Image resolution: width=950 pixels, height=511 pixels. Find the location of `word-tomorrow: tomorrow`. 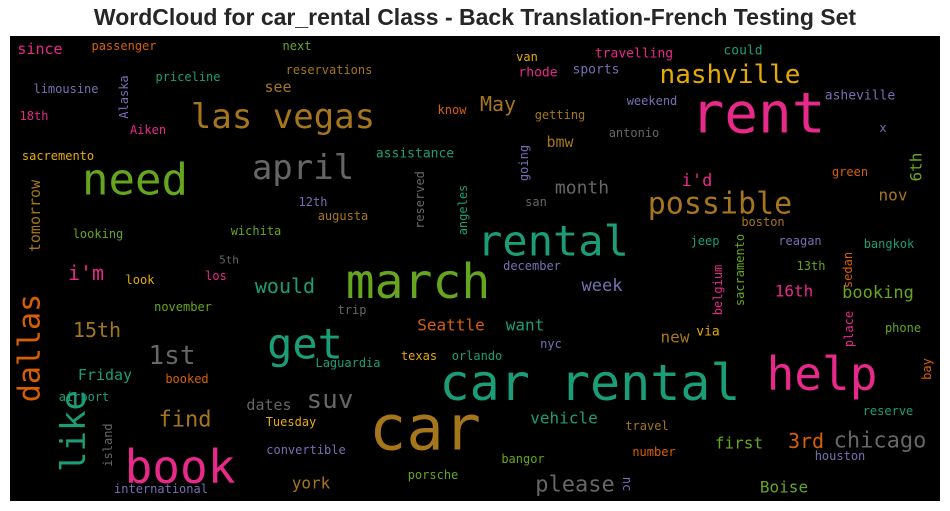

word-tomorrow: tomorrow is located at coordinates (35, 215).